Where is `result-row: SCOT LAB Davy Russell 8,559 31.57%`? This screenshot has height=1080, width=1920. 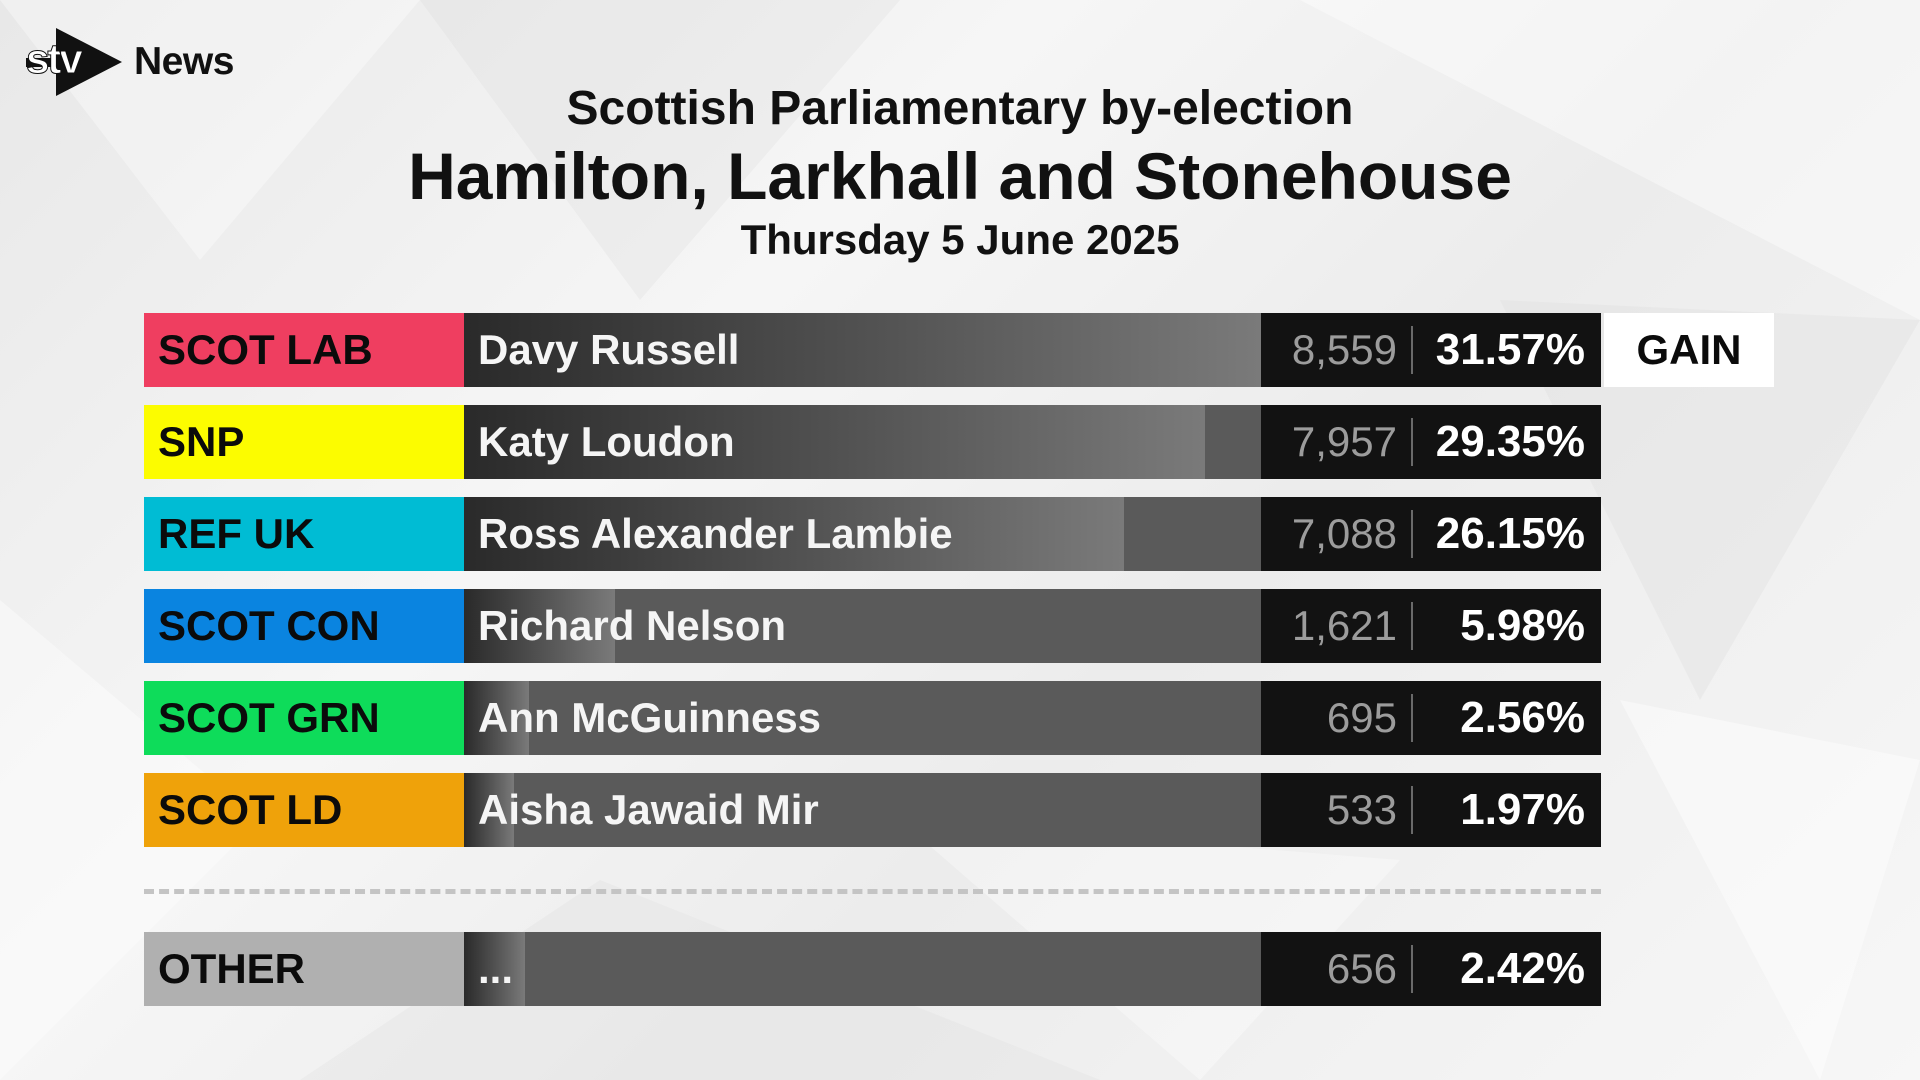 result-row: SCOT LAB Davy Russell 8,559 31.57% is located at coordinates (872, 350).